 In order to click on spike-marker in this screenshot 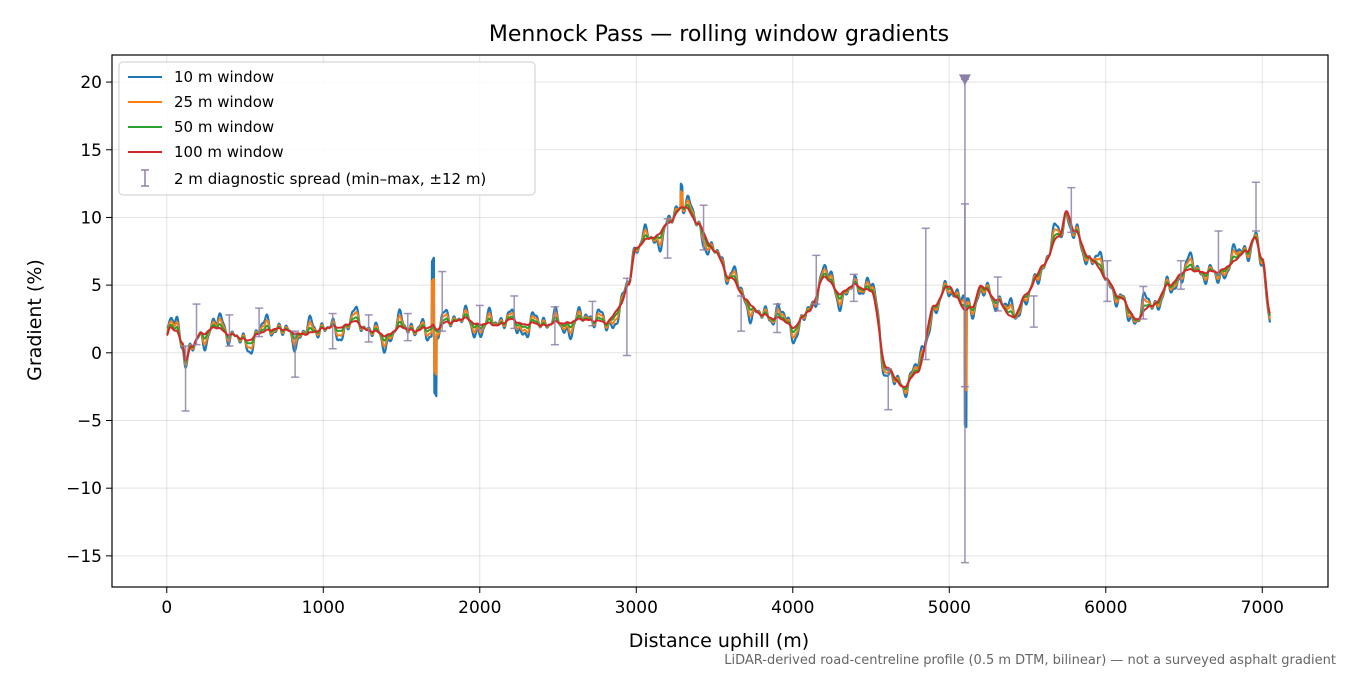, I will do `click(964, 80)`.